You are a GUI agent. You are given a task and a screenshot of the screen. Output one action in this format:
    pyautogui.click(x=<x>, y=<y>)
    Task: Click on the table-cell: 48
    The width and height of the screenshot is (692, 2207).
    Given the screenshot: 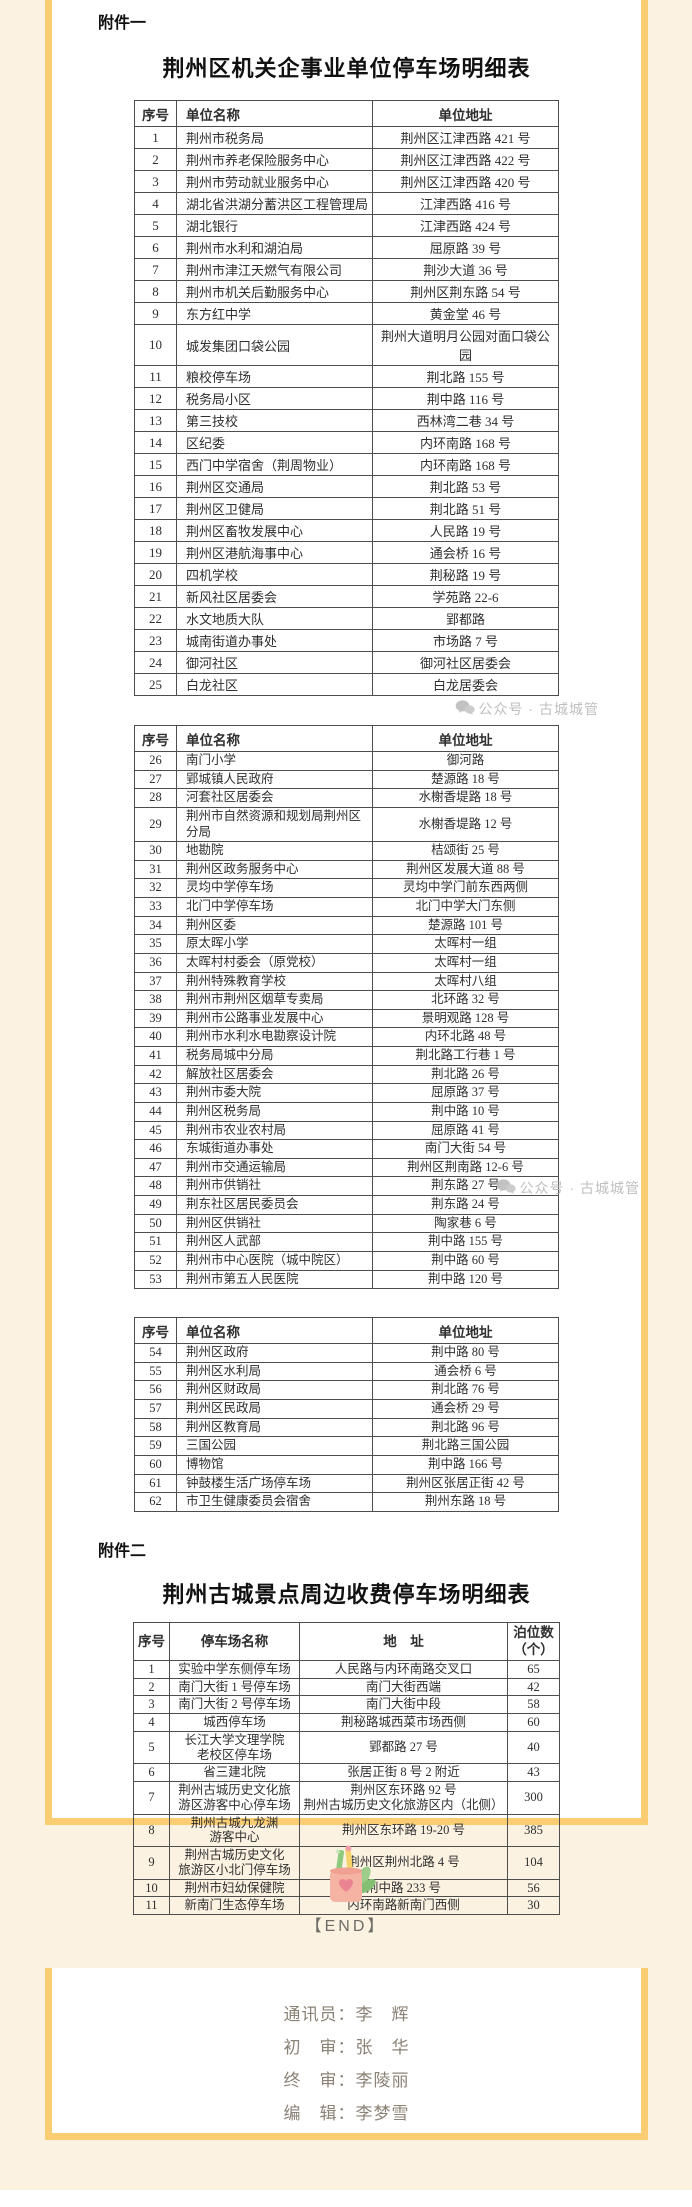 What is the action you would take?
    pyautogui.click(x=155, y=1186)
    